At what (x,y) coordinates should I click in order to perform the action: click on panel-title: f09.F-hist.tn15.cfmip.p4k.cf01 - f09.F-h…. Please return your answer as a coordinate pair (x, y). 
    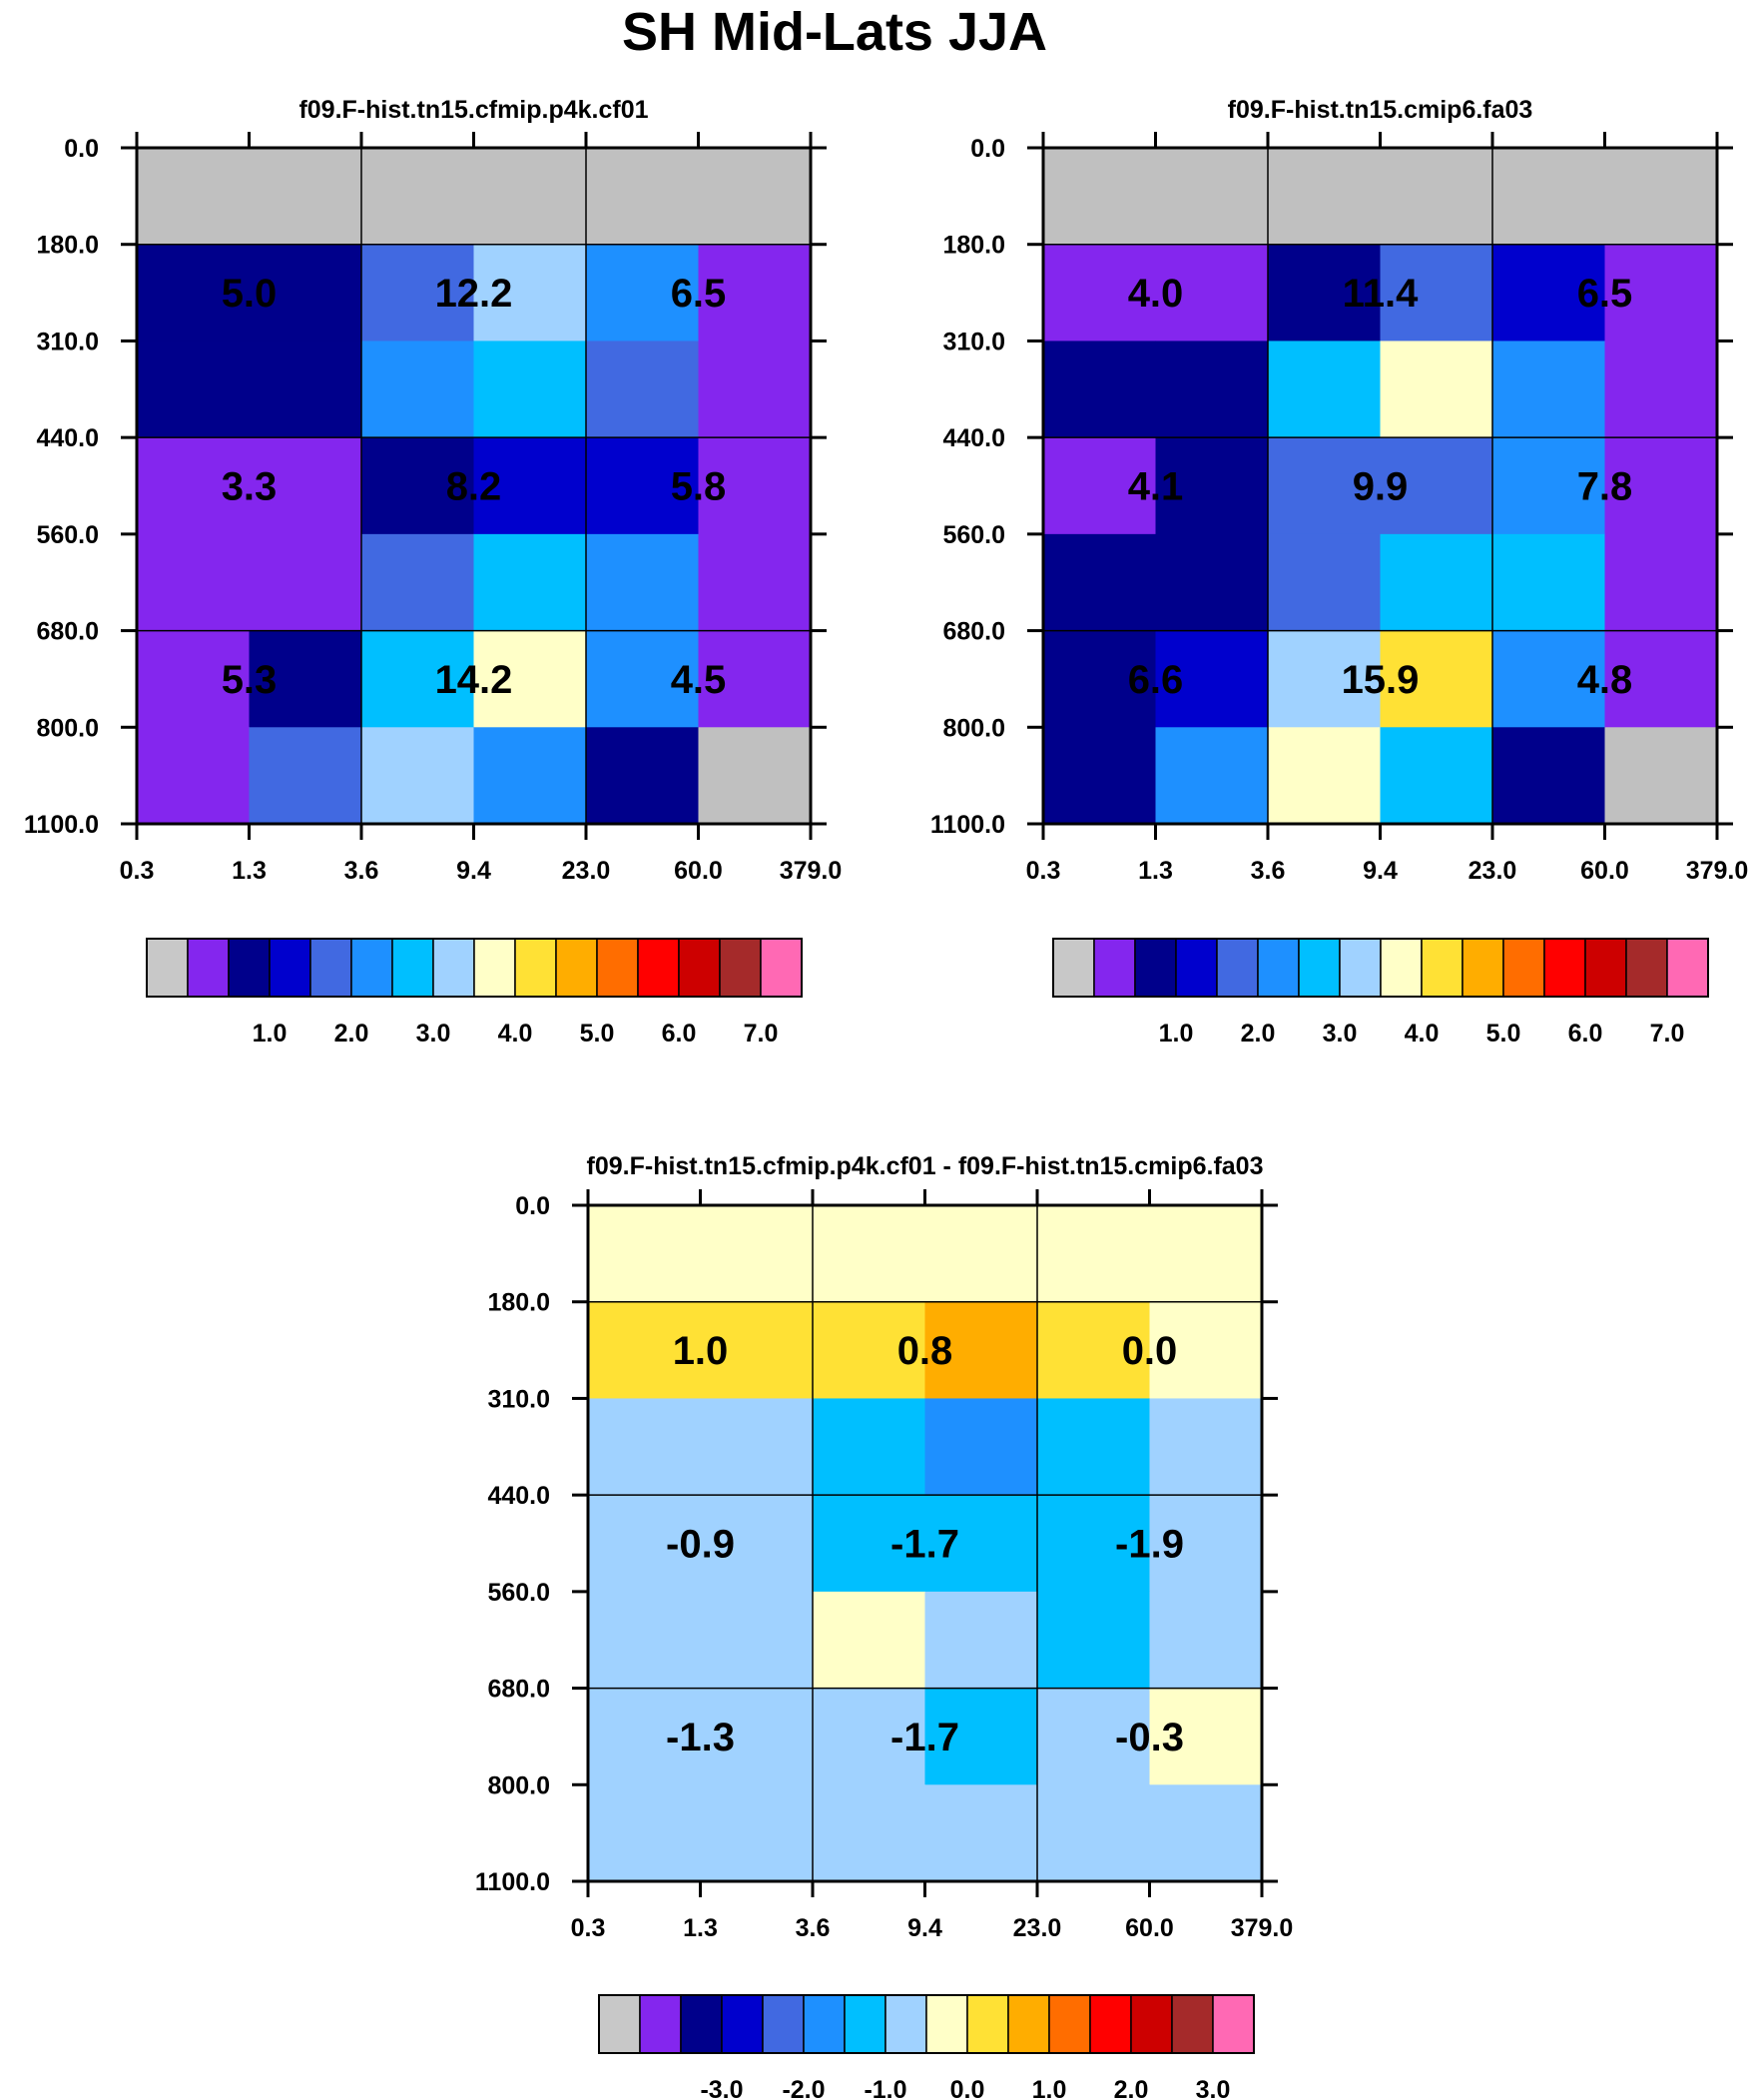
    Looking at the image, I should click on (925, 1166).